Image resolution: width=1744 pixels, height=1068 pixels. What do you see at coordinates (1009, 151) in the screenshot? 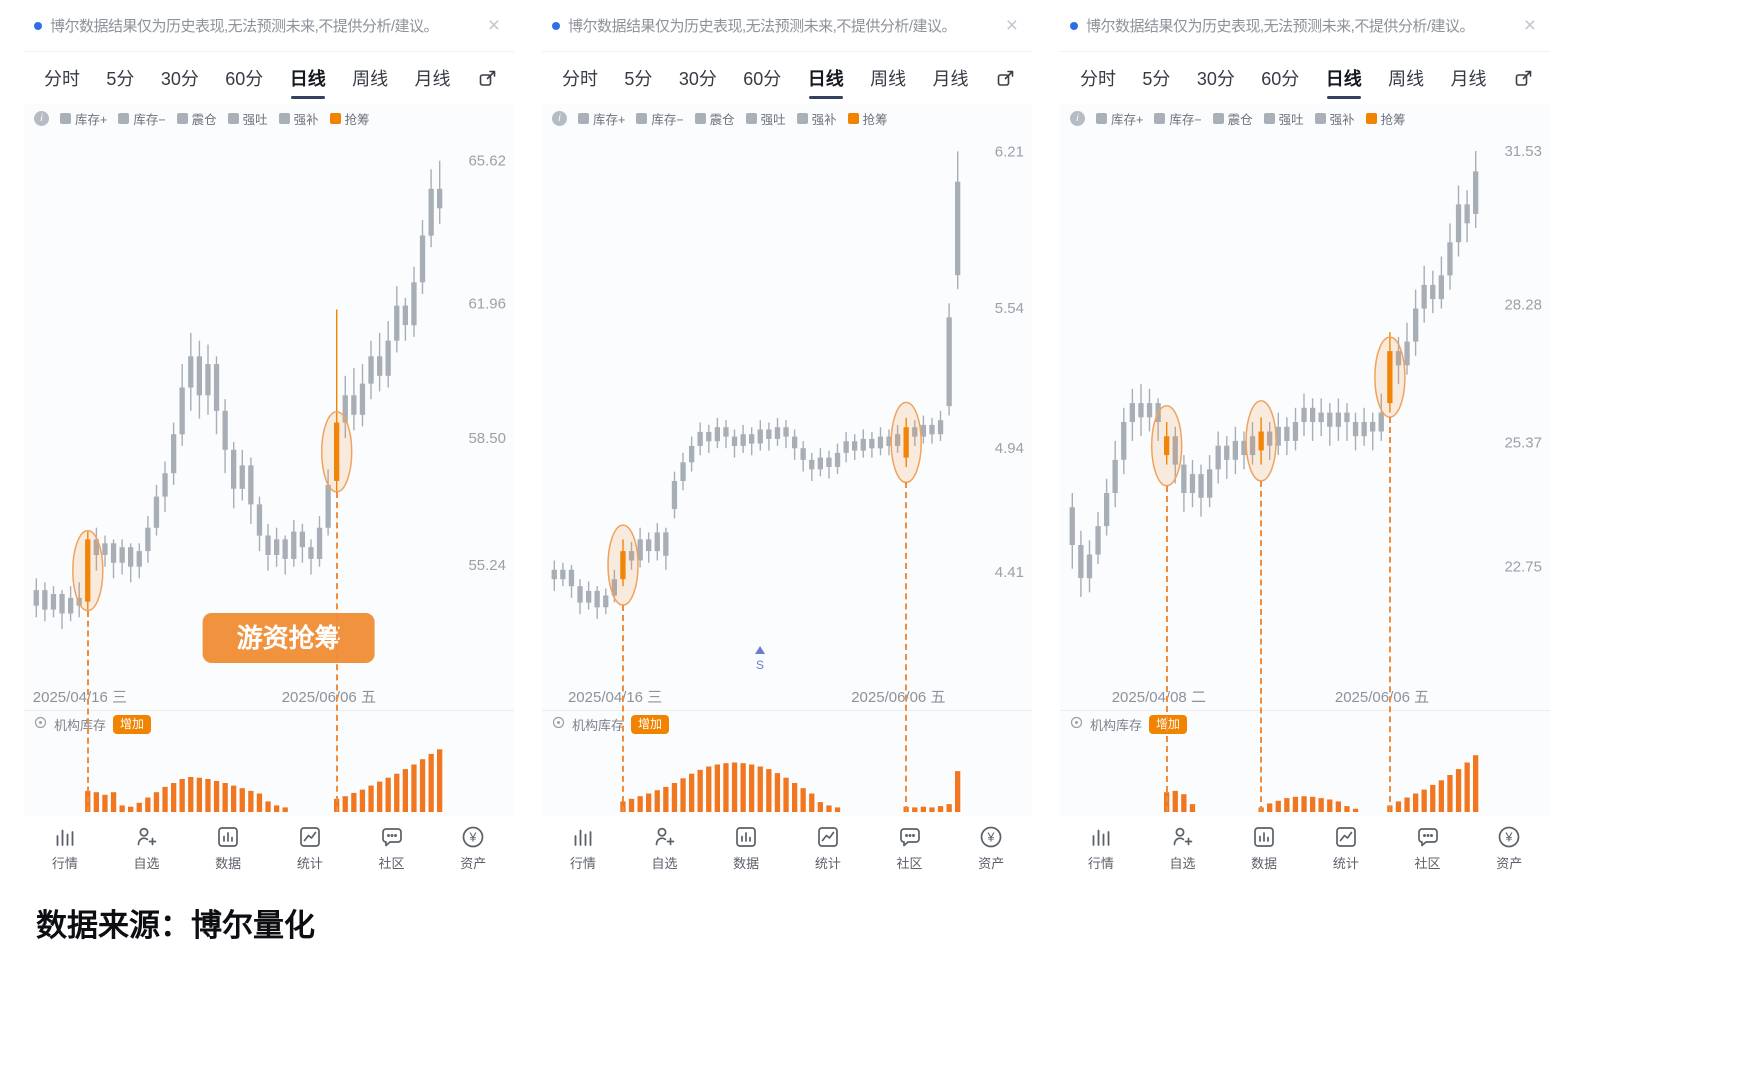
I see `svg-text: 6.21` at bounding box center [1009, 151].